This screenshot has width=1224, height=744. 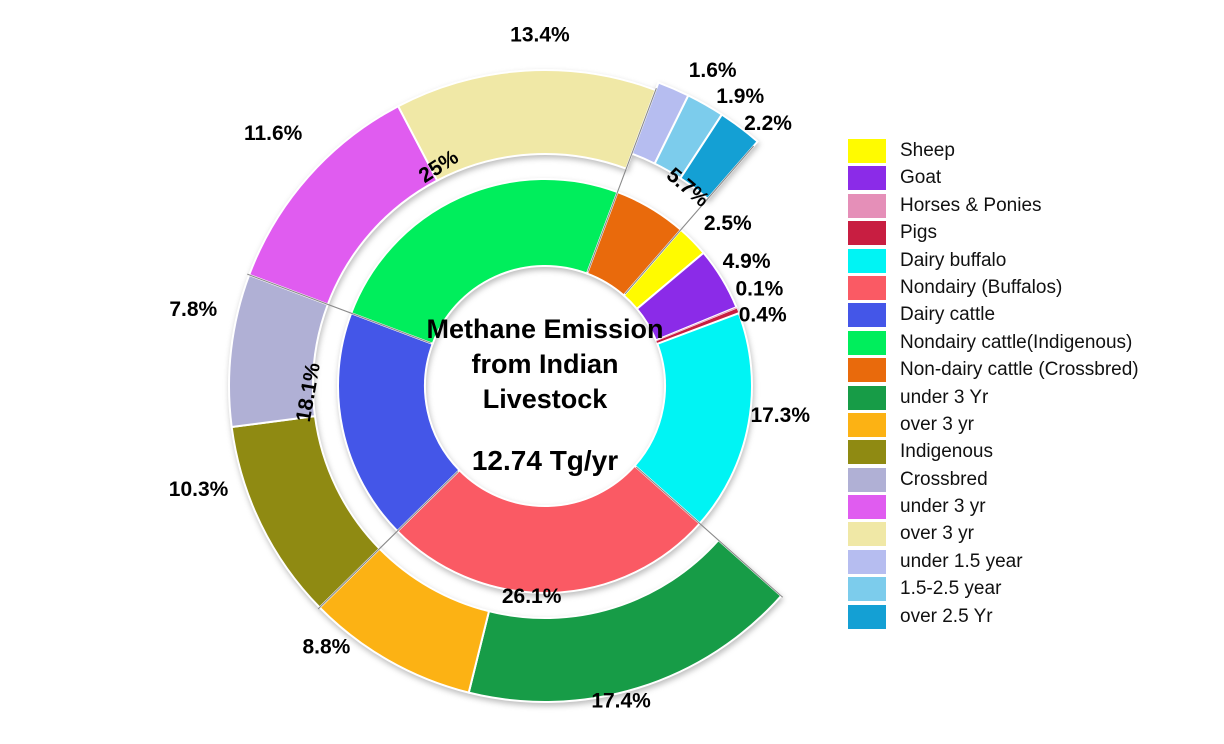 I want to click on inner-segment-dairy-cattle, so click(x=399, y=422).